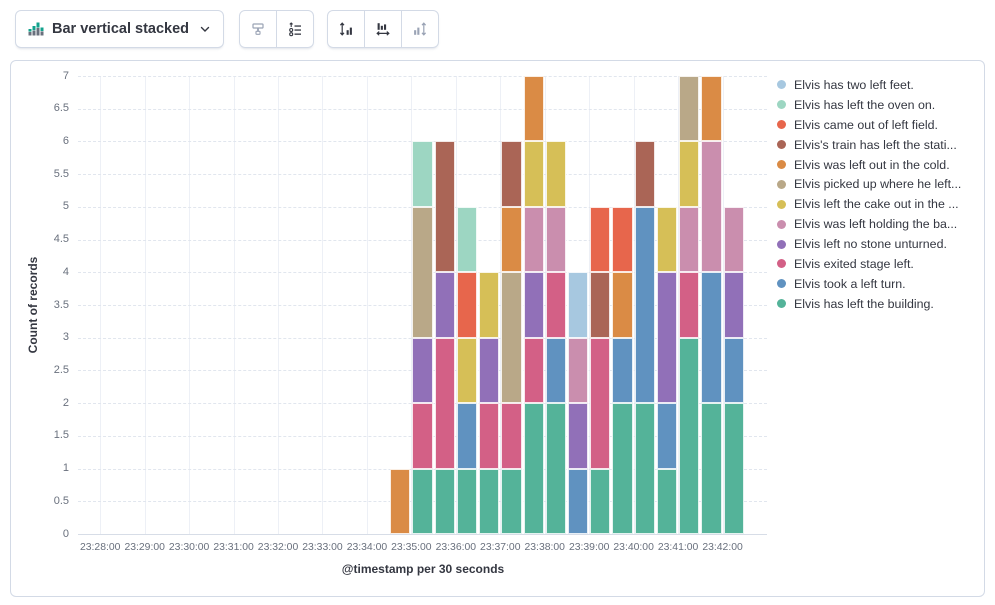 The image size is (995, 605). I want to click on chart-type-dropdown: Bar vertical stacked, so click(120, 29).